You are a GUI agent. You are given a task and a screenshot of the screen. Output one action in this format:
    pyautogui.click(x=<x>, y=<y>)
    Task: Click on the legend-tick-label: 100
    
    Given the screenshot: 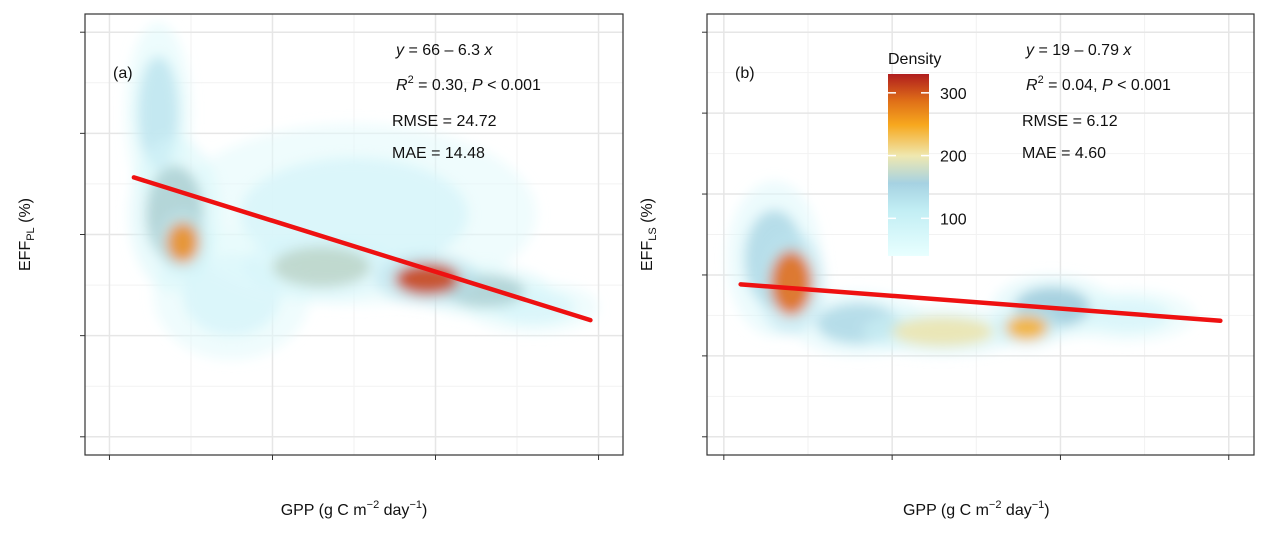 What is the action you would take?
    pyautogui.click(x=953, y=219)
    